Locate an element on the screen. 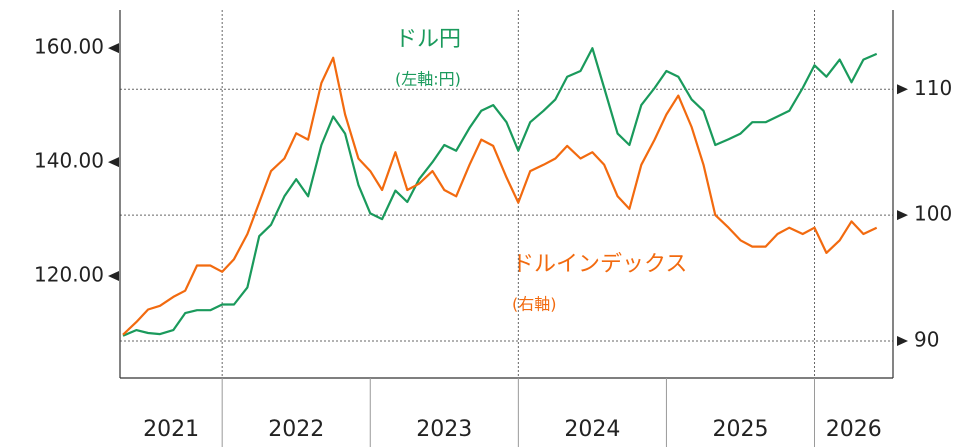  annotation: (左軸:円) is located at coordinates (428, 79).